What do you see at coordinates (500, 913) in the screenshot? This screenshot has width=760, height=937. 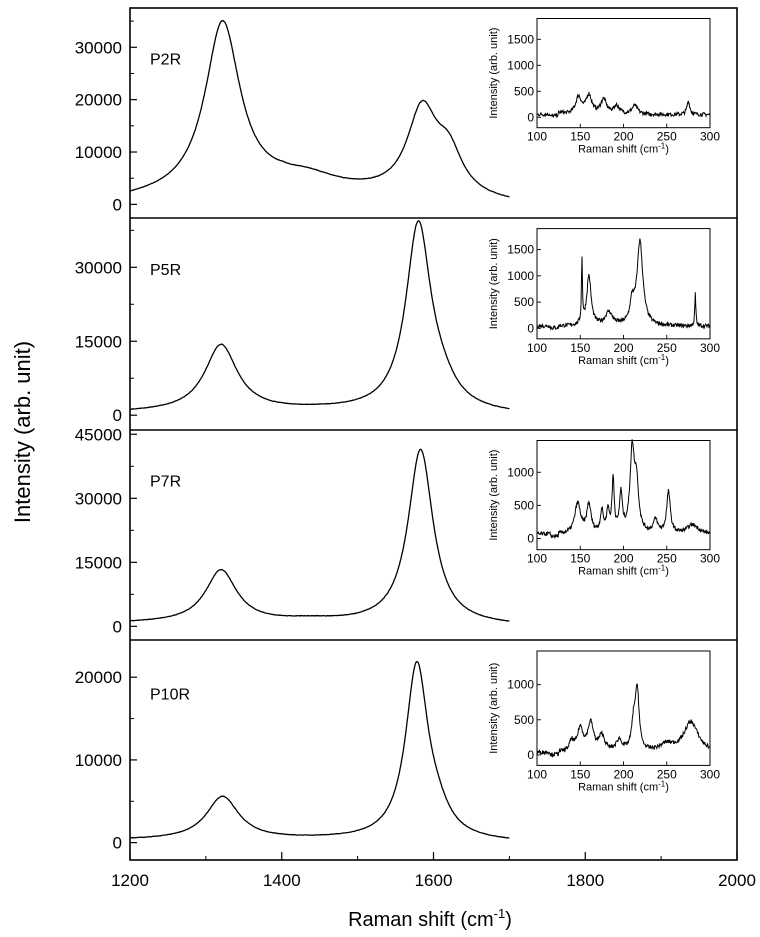 I see `x-axis-title-sup: -1` at bounding box center [500, 913].